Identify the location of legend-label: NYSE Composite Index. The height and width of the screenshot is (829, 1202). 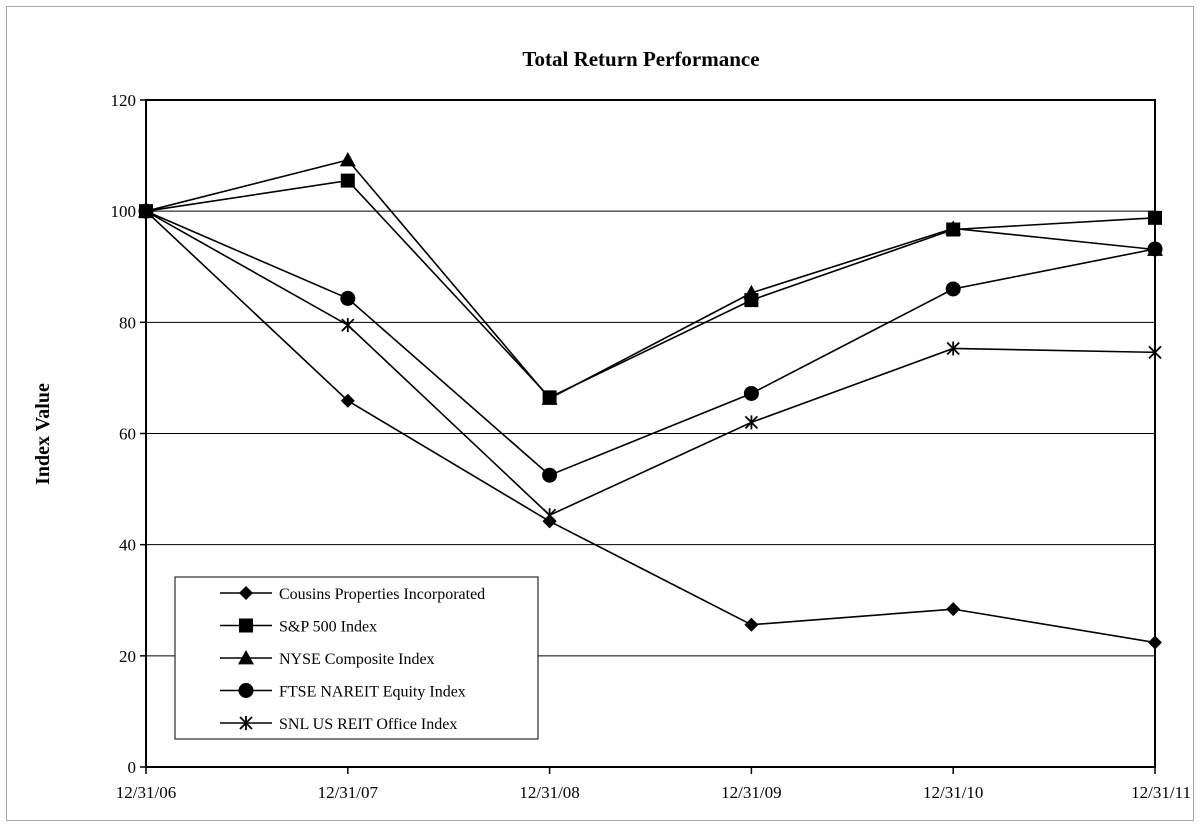
(357, 659).